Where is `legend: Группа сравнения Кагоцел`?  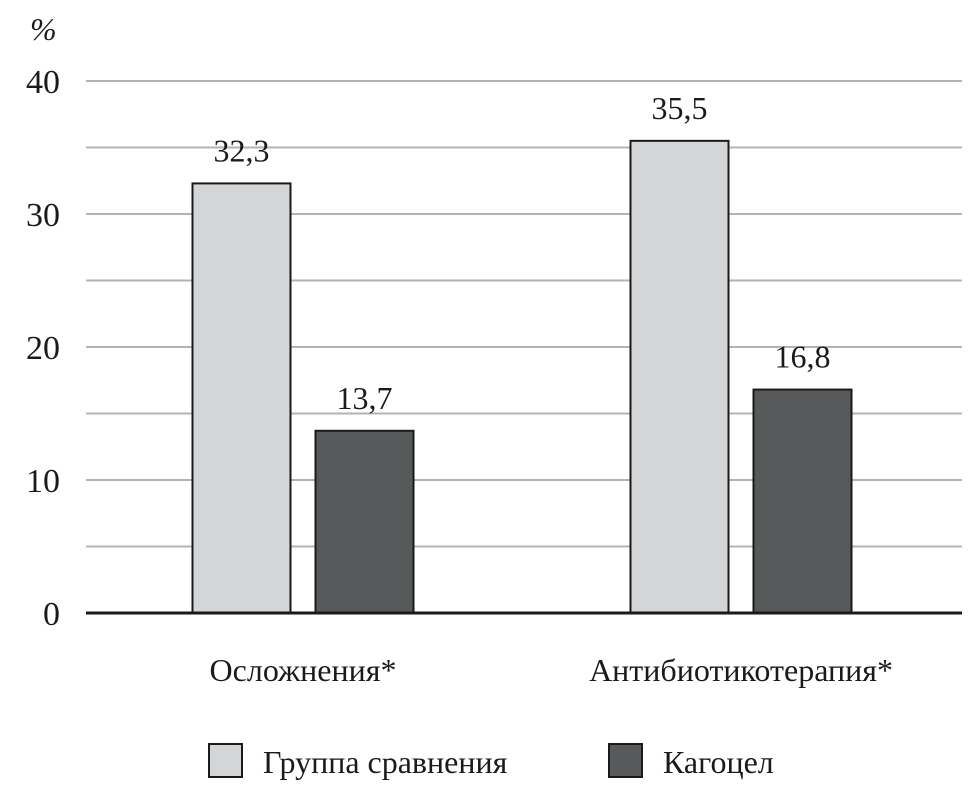
legend: Группа сравнения Кагоцел is located at coordinates (491, 761).